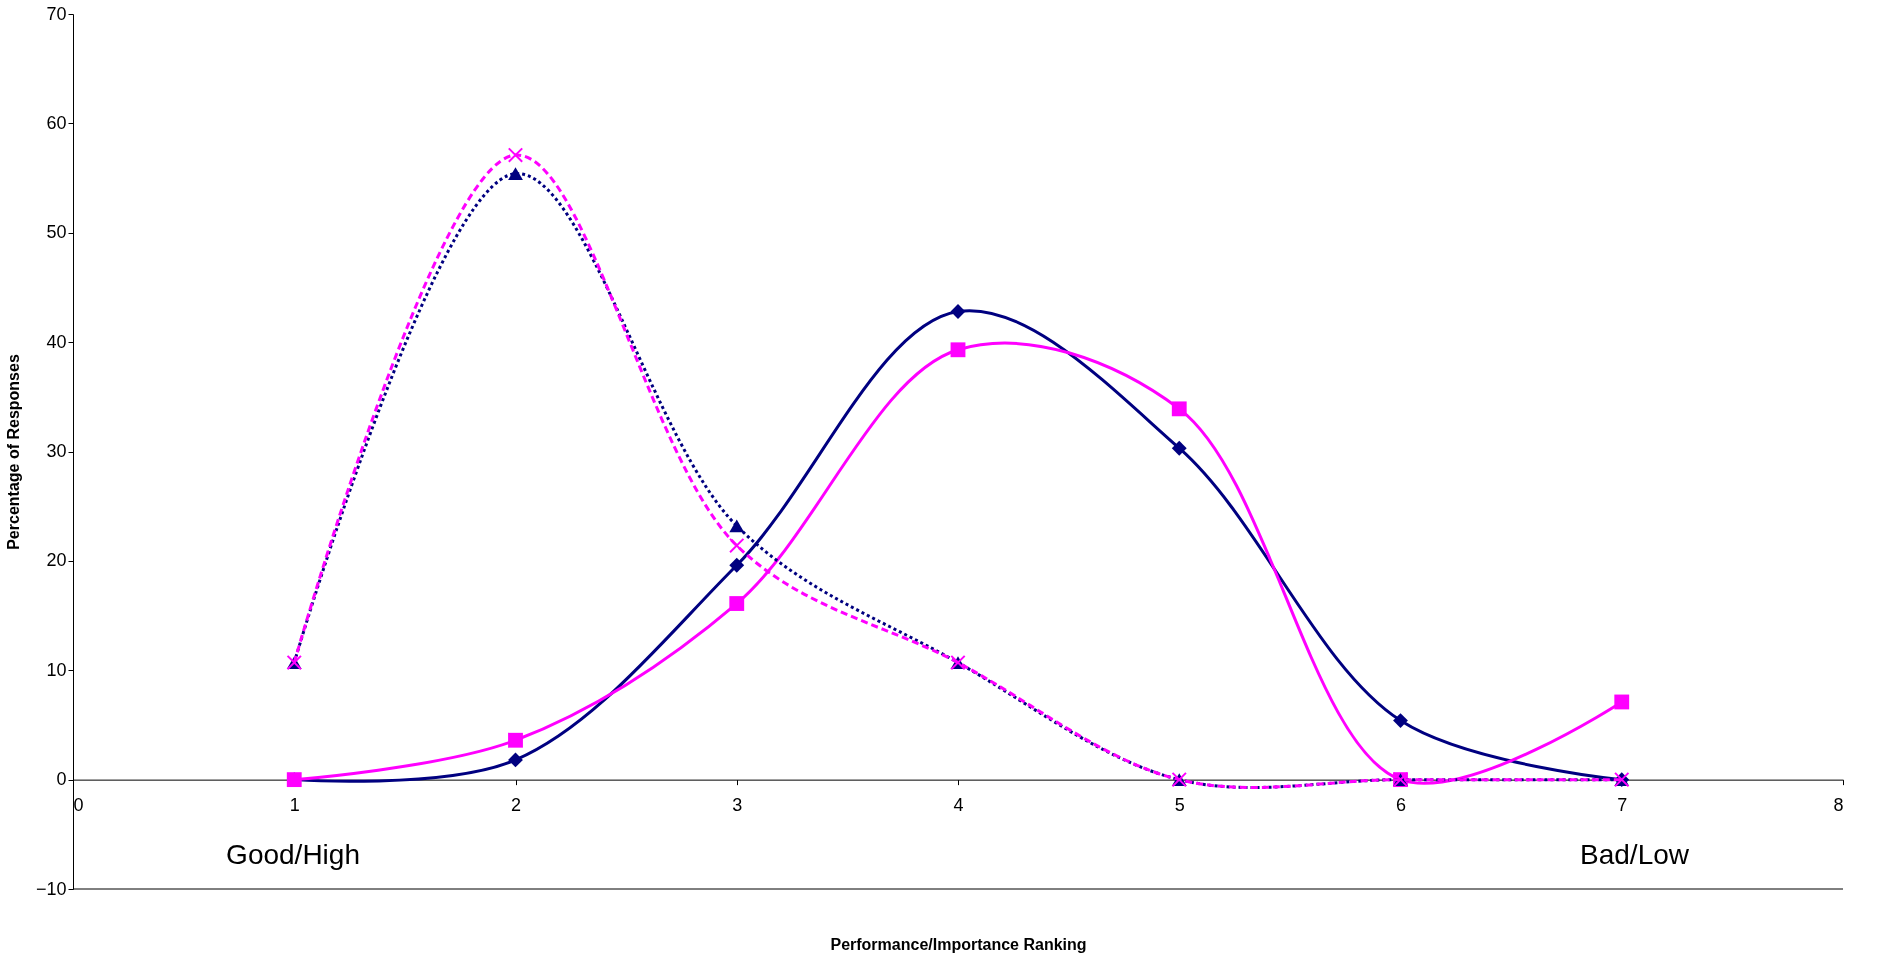 This screenshot has width=1893, height=958. Describe the element at coordinates (51, 888) in the screenshot. I see `y-tick-label: −10` at that location.